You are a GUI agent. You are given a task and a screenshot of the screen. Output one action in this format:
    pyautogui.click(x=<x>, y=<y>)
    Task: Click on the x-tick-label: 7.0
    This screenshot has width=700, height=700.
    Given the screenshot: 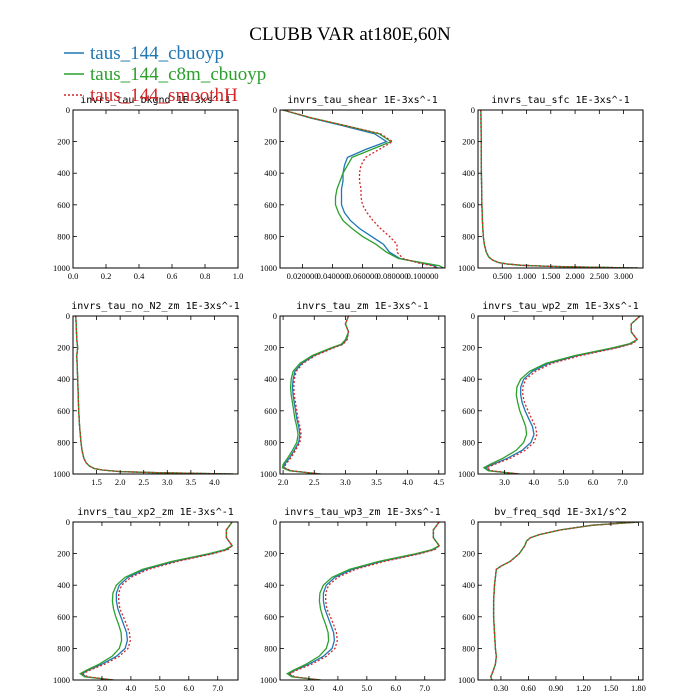 What is the action you would take?
    pyautogui.click(x=622, y=482)
    